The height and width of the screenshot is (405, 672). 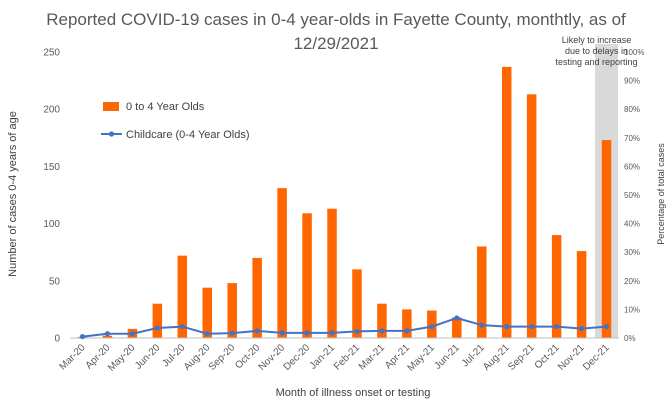 I want to click on y-tick-label: 100, so click(x=51, y=224).